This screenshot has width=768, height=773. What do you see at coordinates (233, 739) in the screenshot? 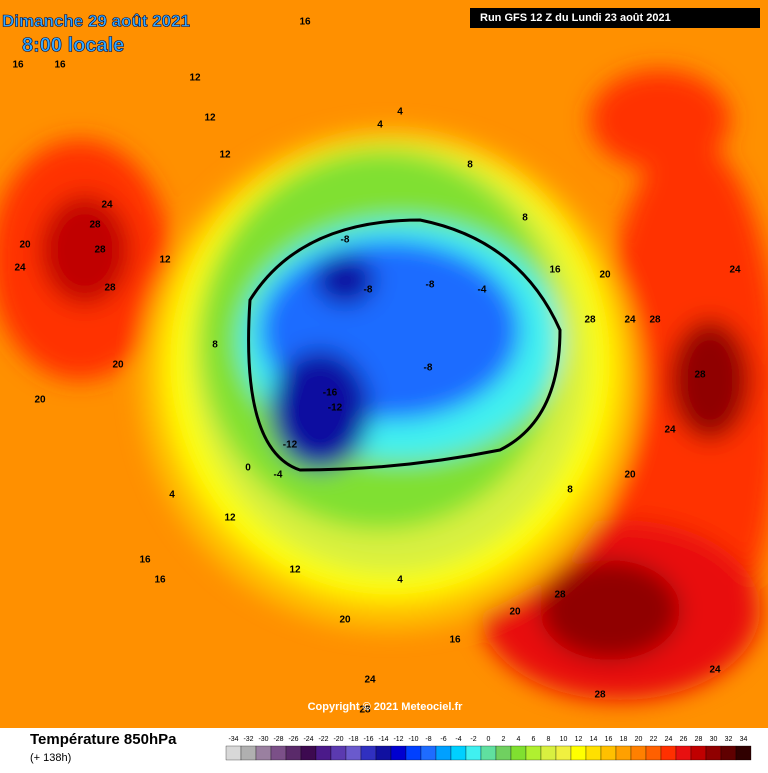
I see `scale-tick-label: -34` at bounding box center [233, 739].